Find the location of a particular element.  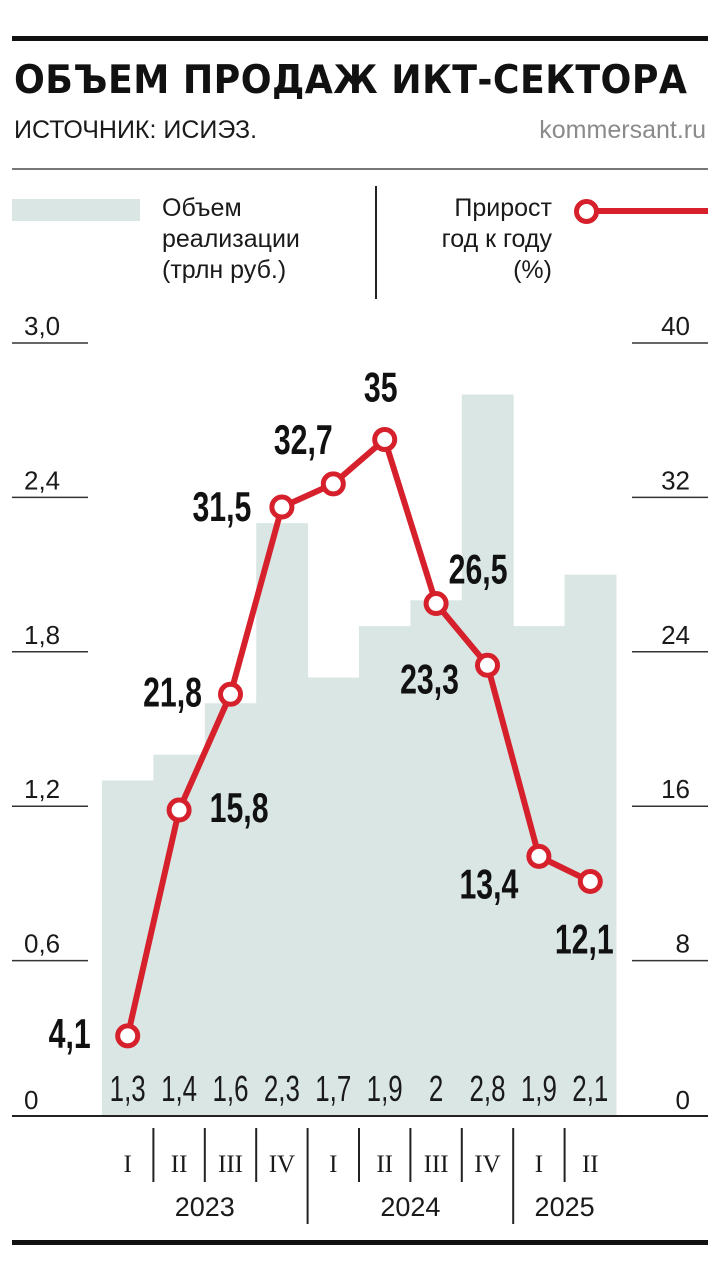

right-tick-label: 24 is located at coordinates (675, 635).